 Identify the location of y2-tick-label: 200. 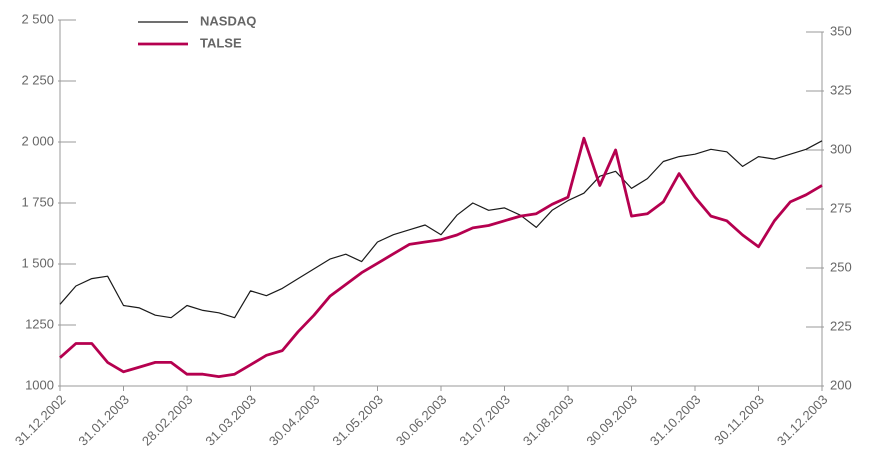
(841, 384).